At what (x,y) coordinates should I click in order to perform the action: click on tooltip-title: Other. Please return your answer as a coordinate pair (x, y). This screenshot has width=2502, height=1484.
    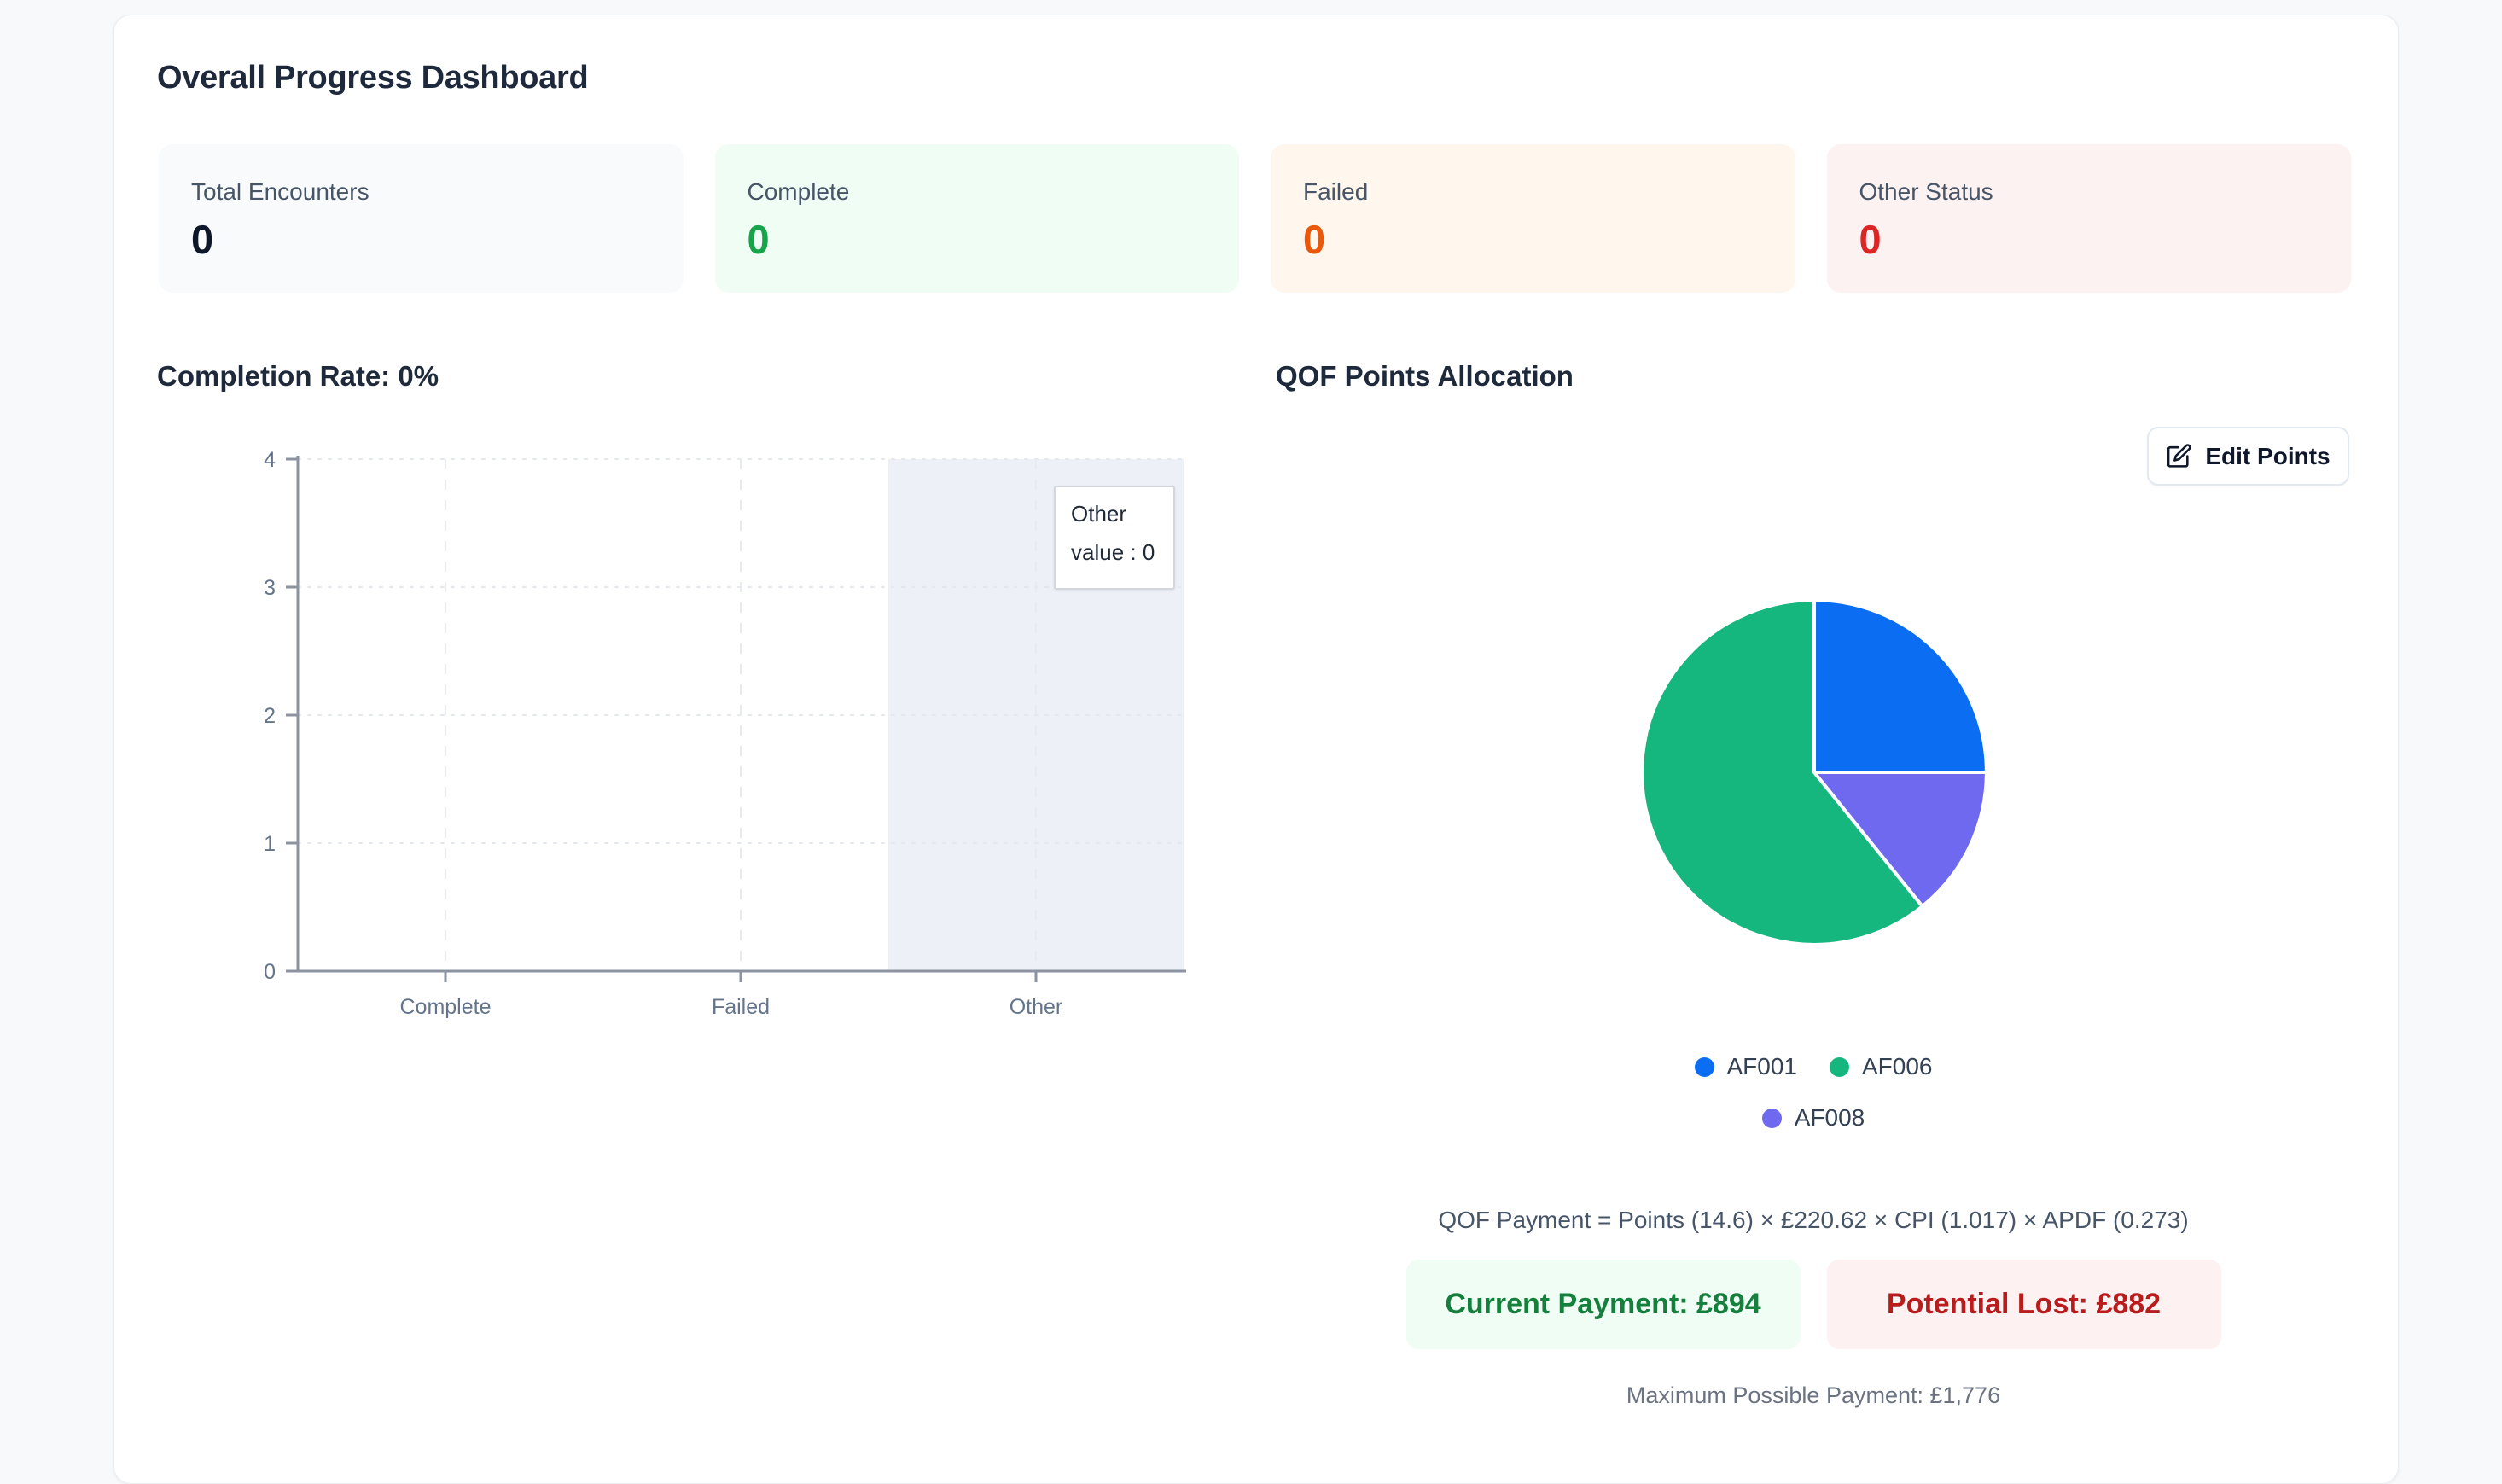
    Looking at the image, I should click on (1099, 514).